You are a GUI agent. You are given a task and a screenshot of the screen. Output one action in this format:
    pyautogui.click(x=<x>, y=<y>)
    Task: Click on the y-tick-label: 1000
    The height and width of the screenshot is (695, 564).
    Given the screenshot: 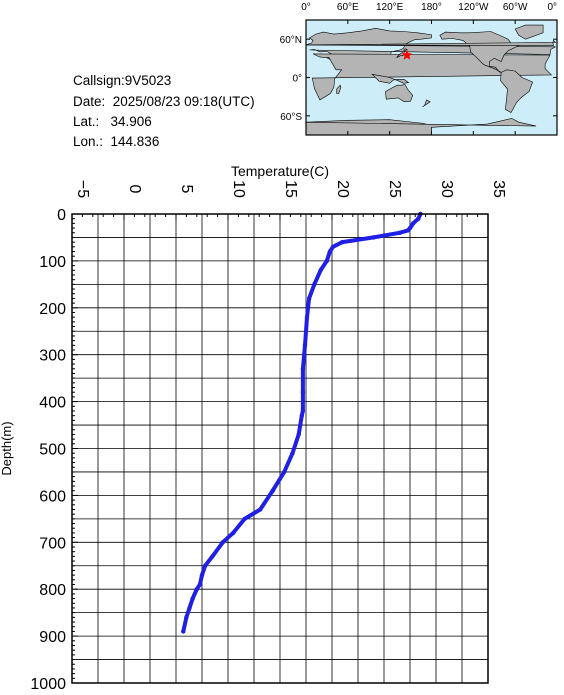 What is the action you would take?
    pyautogui.click(x=48, y=683)
    